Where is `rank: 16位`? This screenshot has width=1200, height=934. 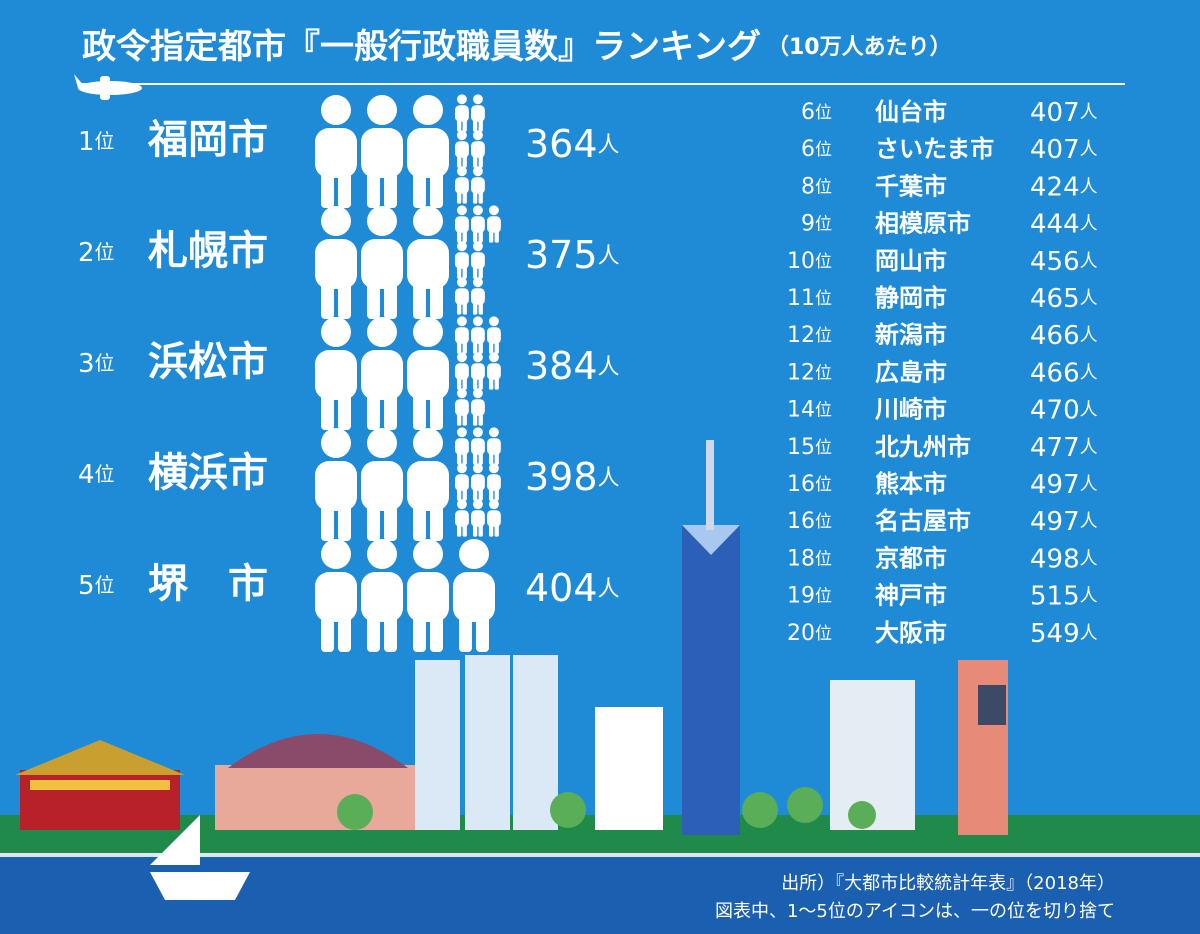 rank: 16位 is located at coordinates (809, 521).